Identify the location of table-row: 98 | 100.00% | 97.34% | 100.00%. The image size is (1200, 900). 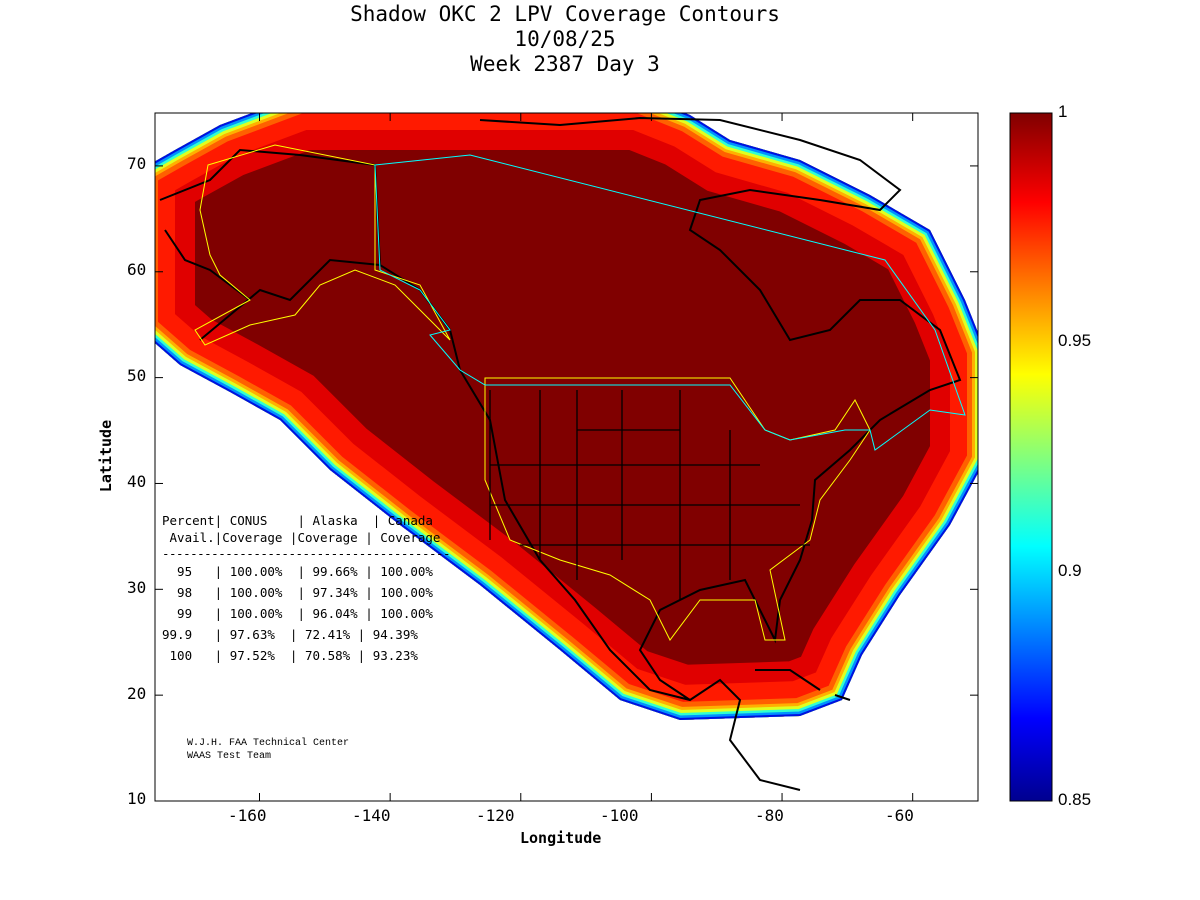
(297, 592).